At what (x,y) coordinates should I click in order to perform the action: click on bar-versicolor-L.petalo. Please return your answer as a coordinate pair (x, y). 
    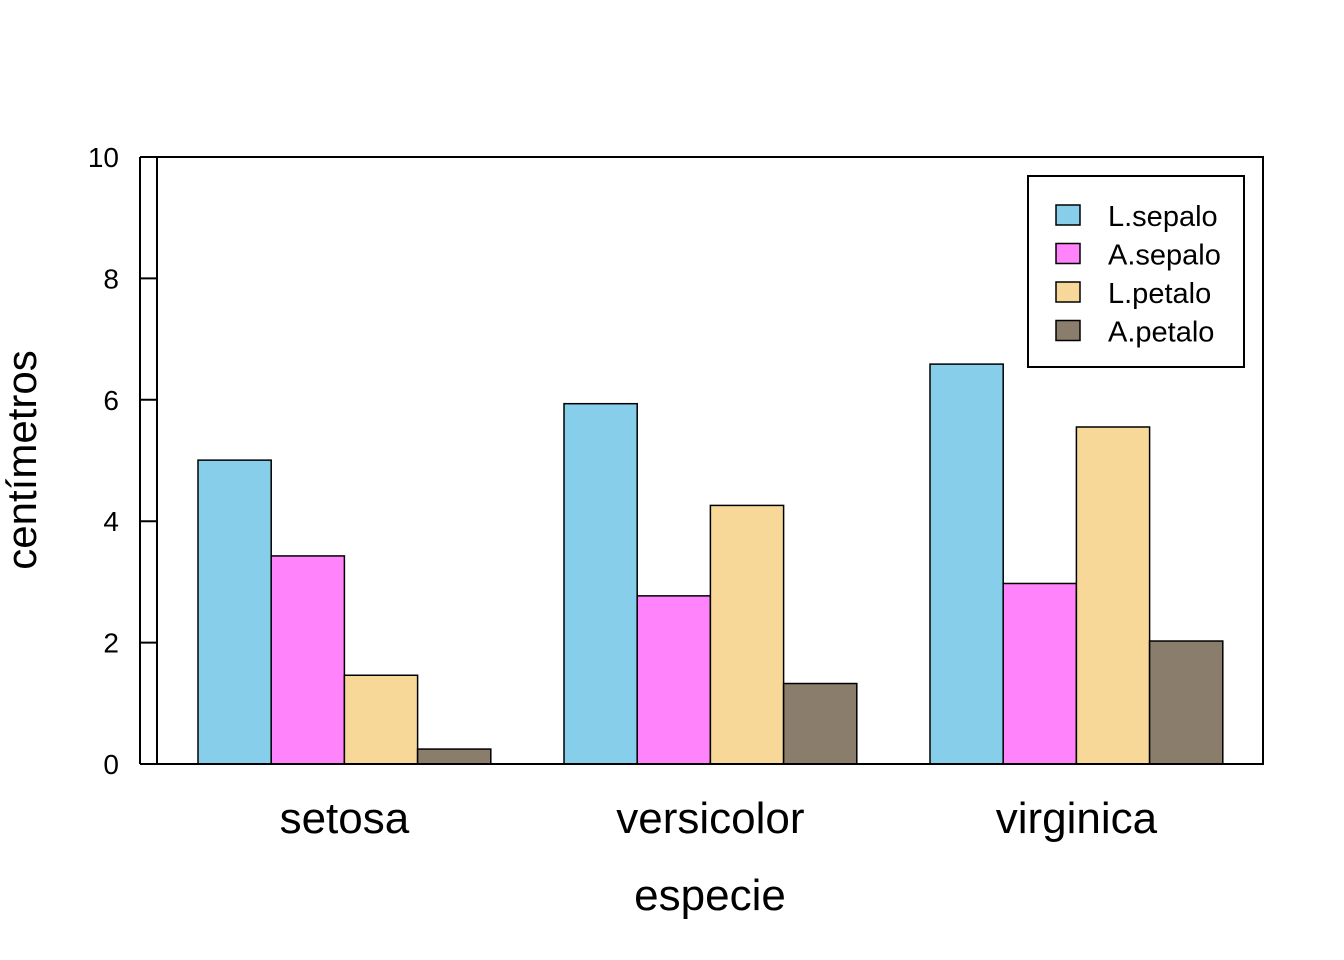
    Looking at the image, I should click on (747, 634).